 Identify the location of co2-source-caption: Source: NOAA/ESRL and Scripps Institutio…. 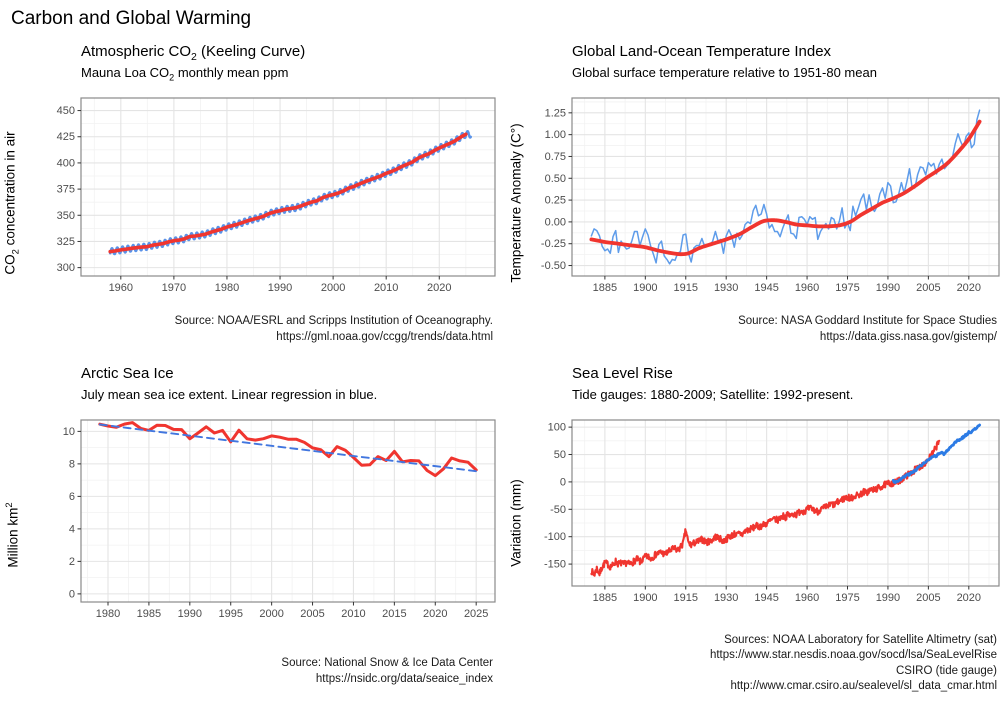
(333, 329).